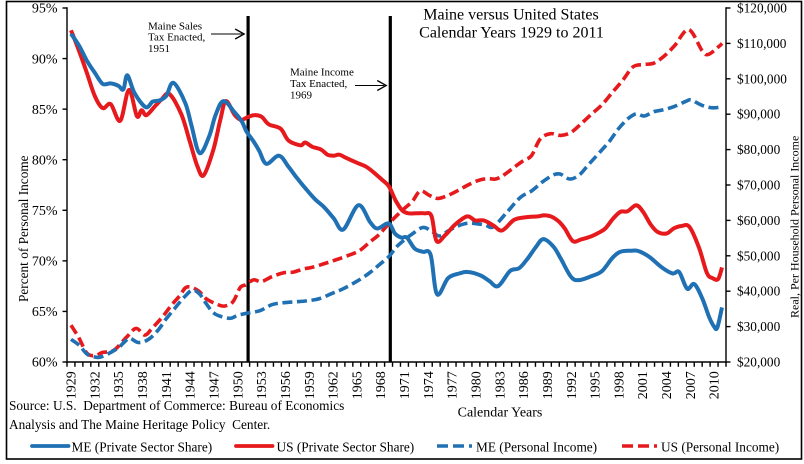 Image resolution: width=804 pixels, height=464 pixels. Describe the element at coordinates (511, 15) in the screenshot. I see `svg-text: Maine versus United States` at that location.